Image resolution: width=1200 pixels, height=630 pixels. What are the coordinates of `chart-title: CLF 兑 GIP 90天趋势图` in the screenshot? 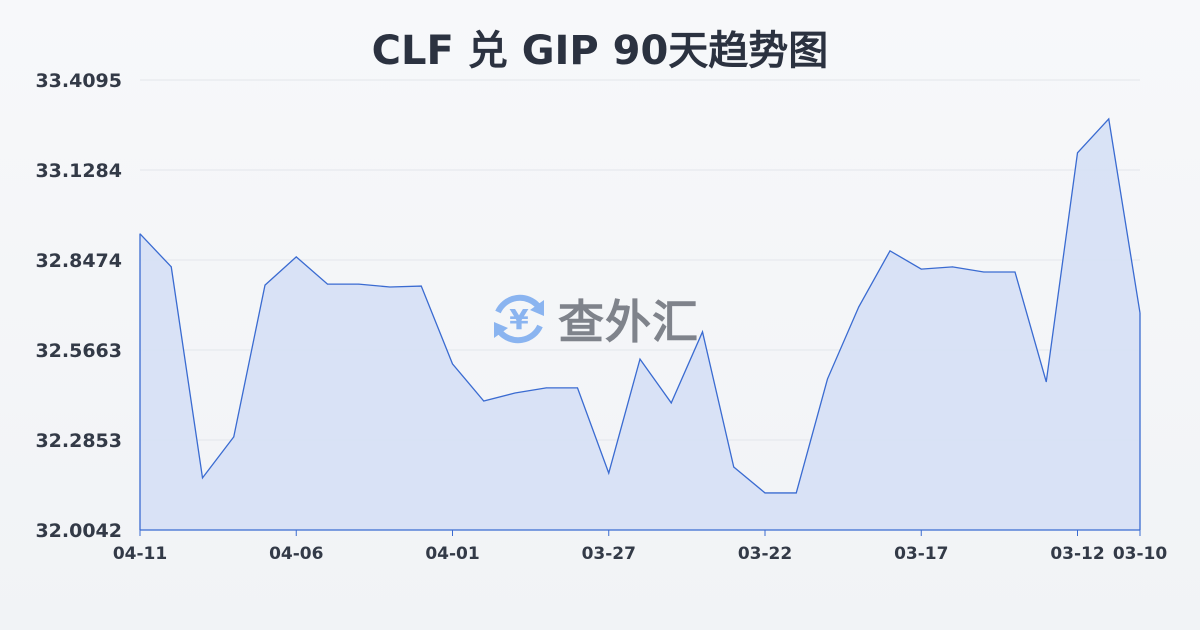 It's located at (600, 51).